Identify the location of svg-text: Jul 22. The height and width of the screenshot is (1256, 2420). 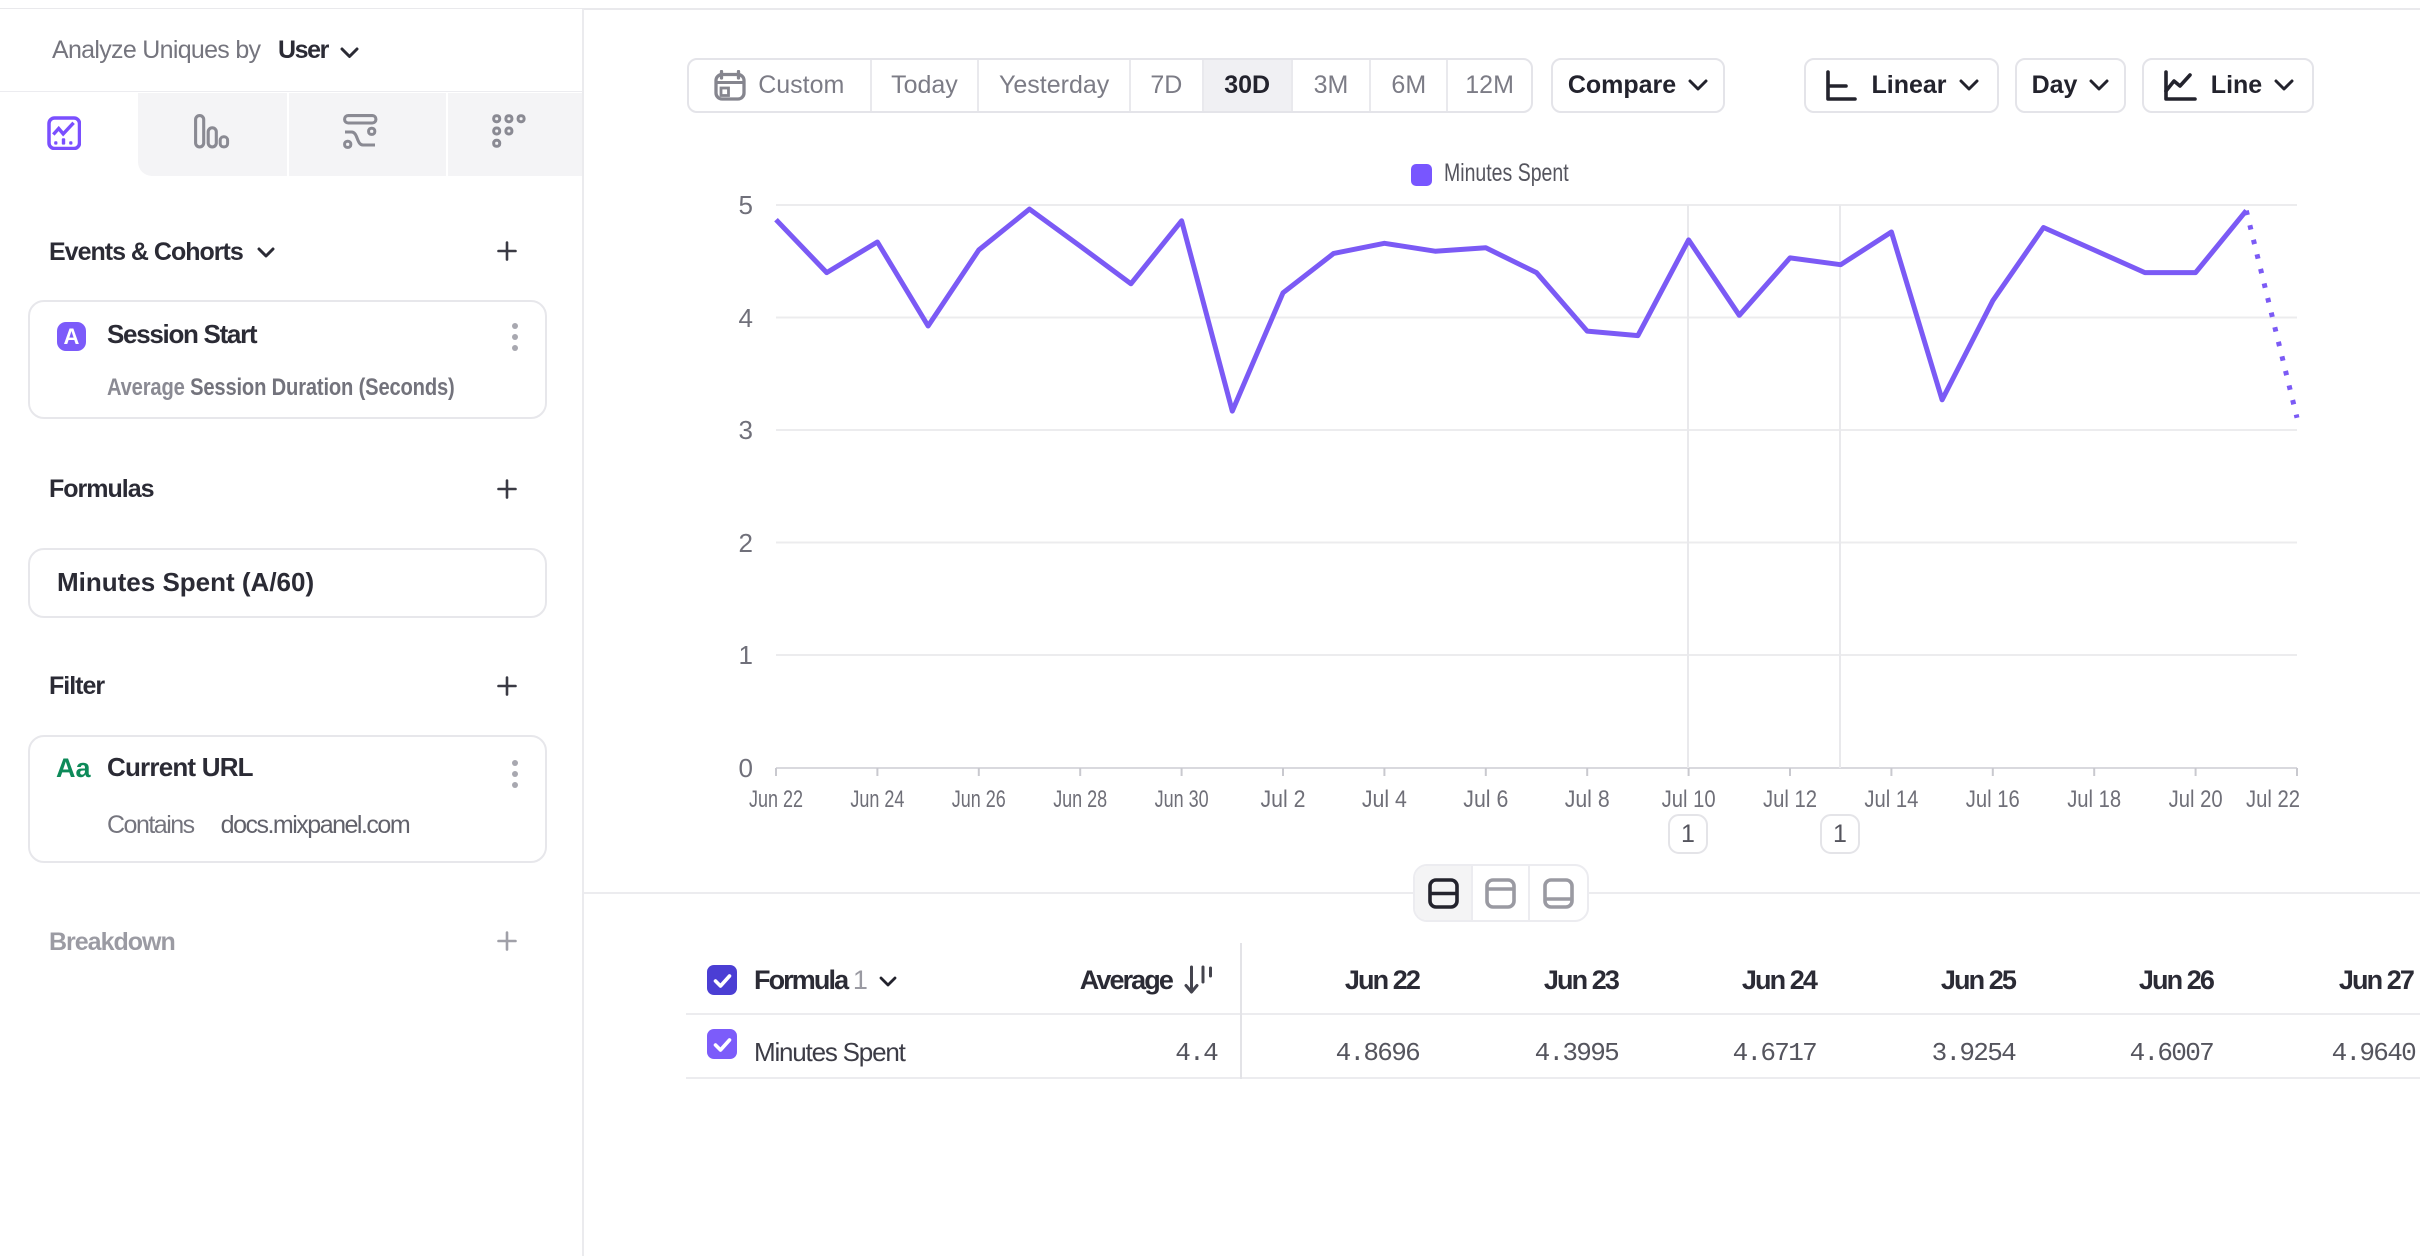
(2273, 799).